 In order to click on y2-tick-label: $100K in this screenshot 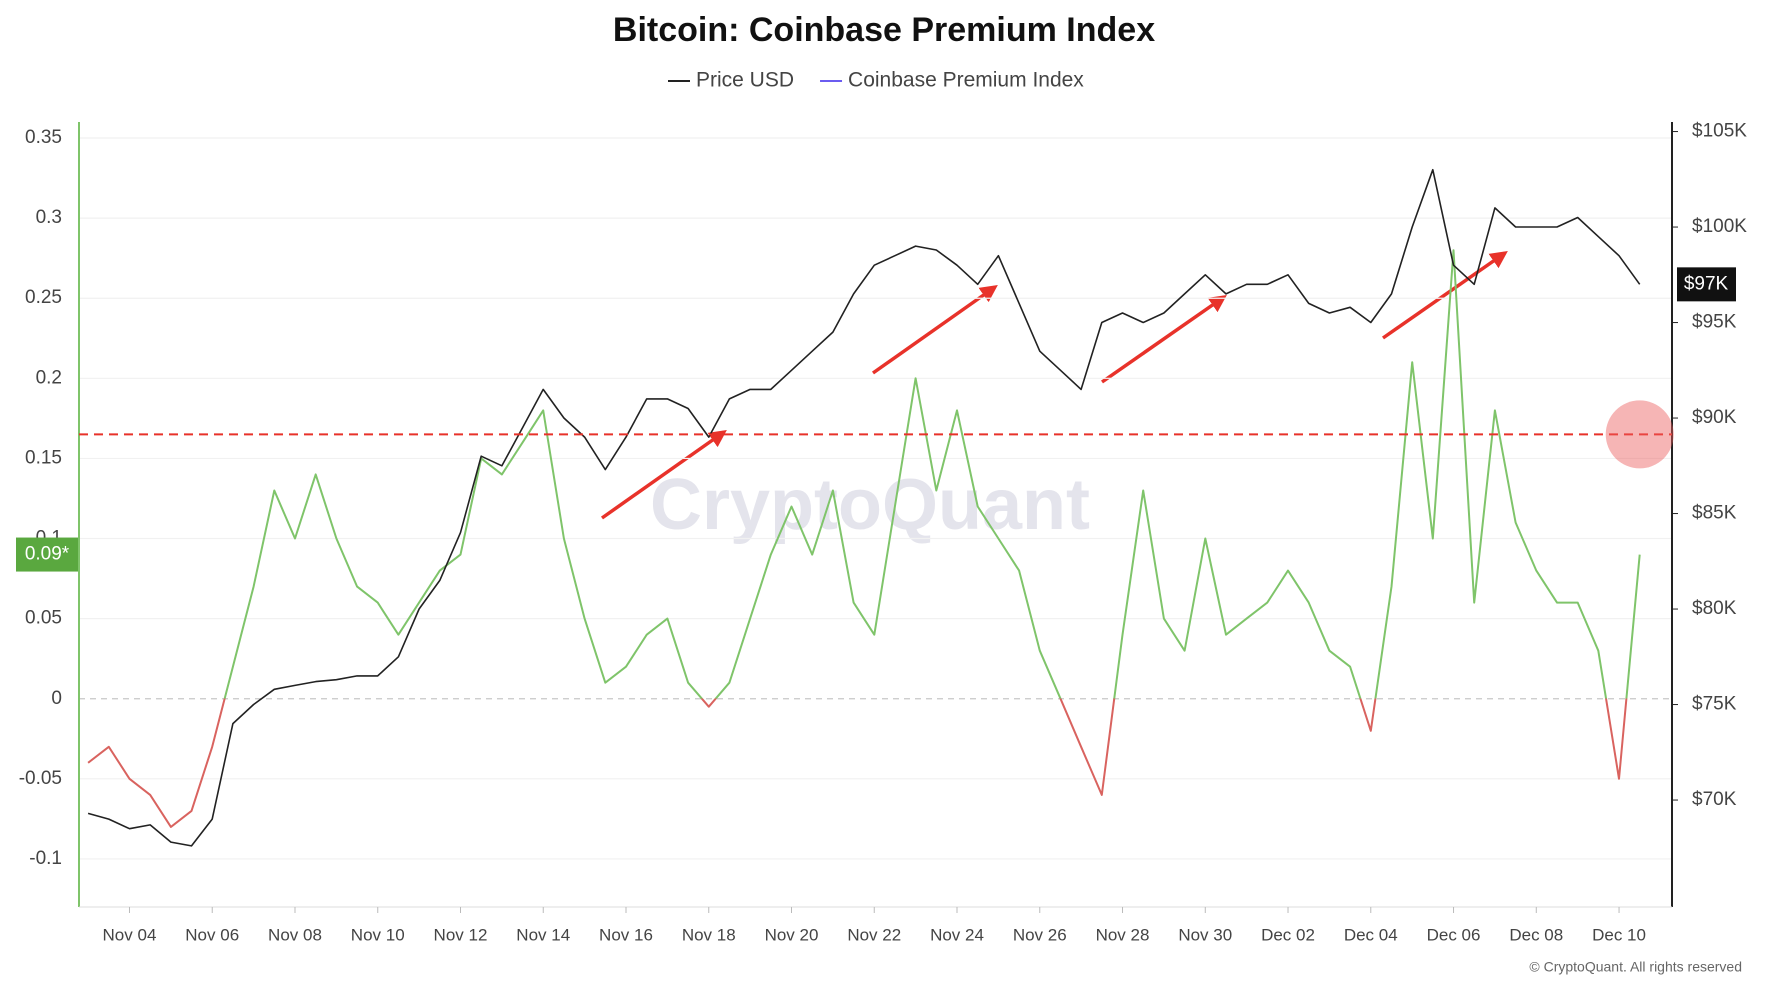, I will do `click(1719, 226)`.